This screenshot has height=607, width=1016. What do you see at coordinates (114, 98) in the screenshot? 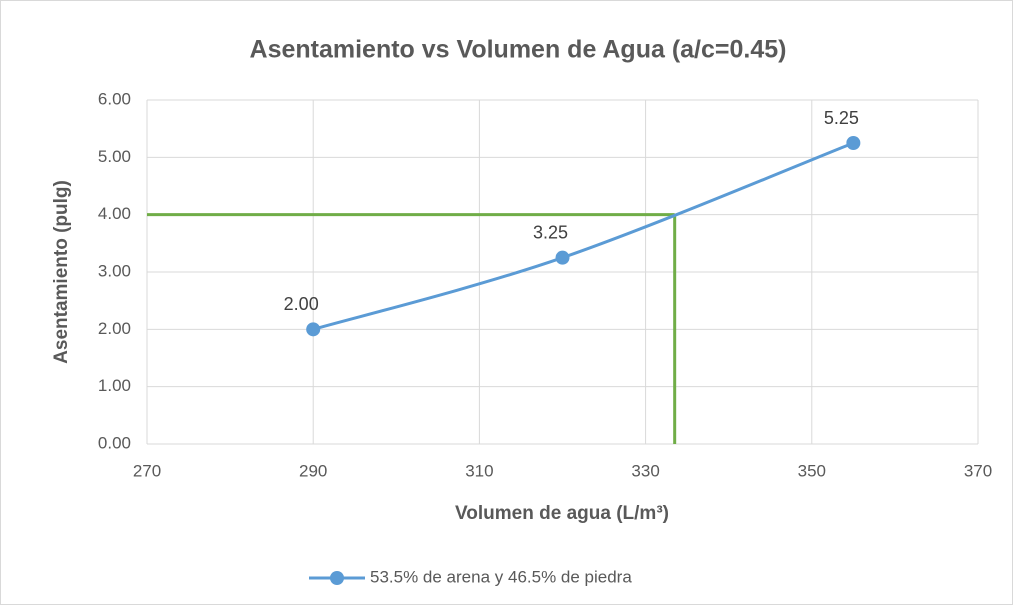
I see `y-tick-label: 6.00` at bounding box center [114, 98].